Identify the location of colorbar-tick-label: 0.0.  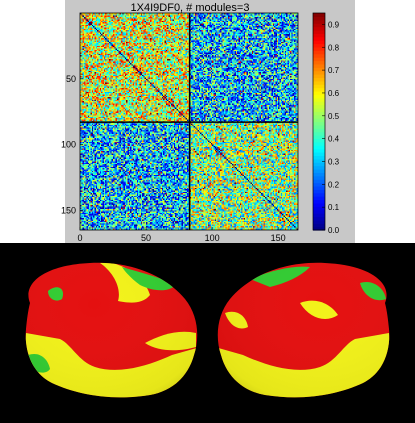
(334, 230).